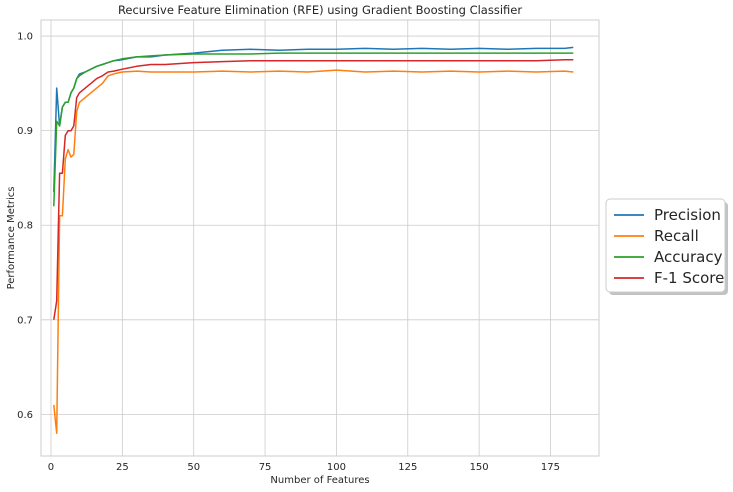  Describe the element at coordinates (407, 467) in the screenshot. I see `x-tick-label: 125` at that location.